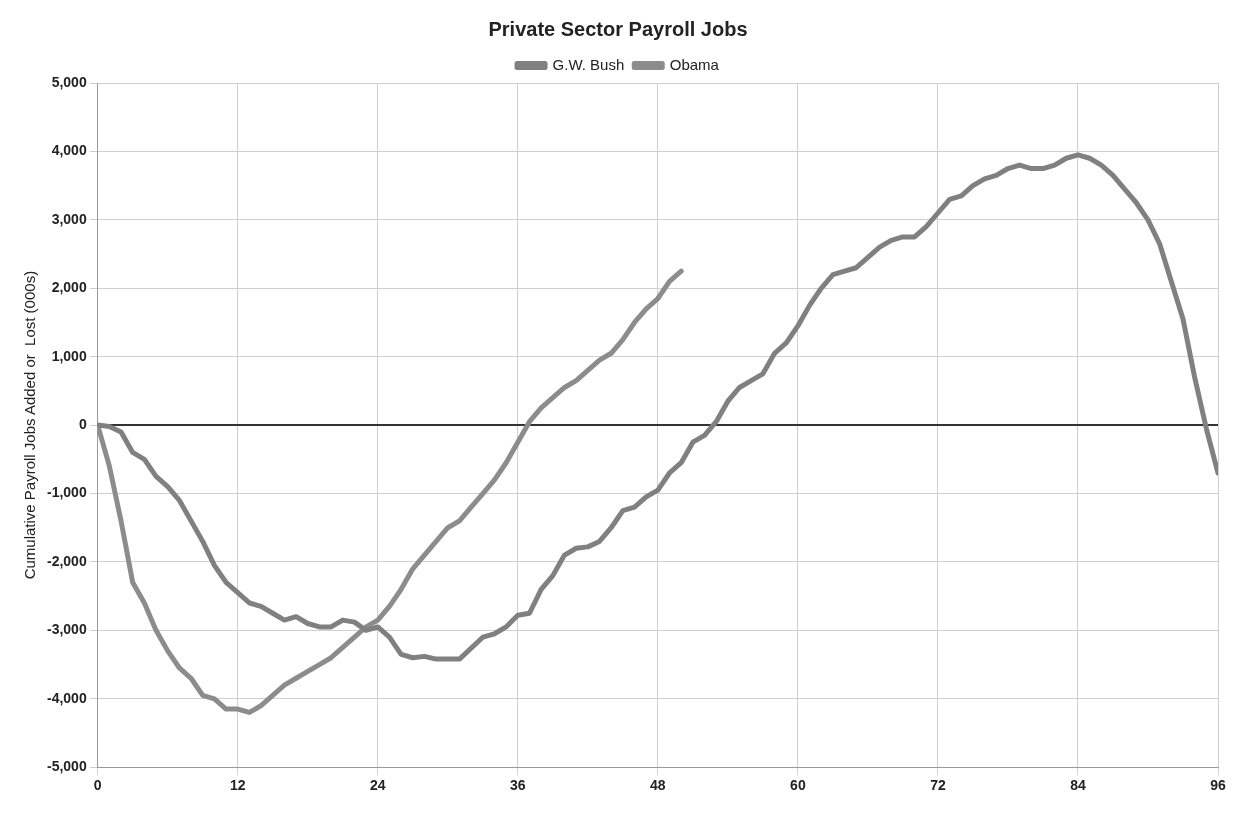 The image size is (1252, 827). Describe the element at coordinates (69, 81) in the screenshot. I see `y-tick-label: 5,000` at that location.